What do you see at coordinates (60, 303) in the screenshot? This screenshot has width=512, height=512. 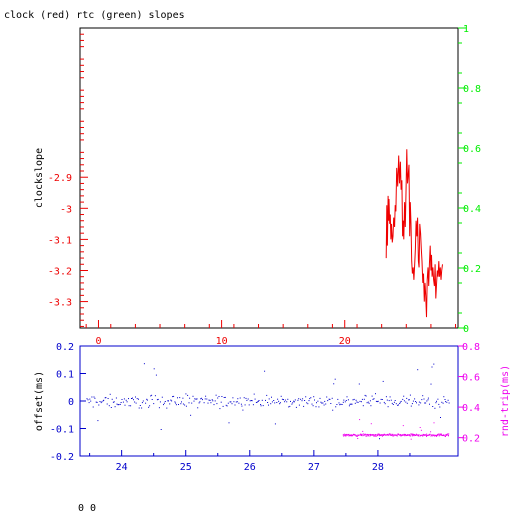 I see `top-left-y-tick-label: -3.3` at bounding box center [60, 303].